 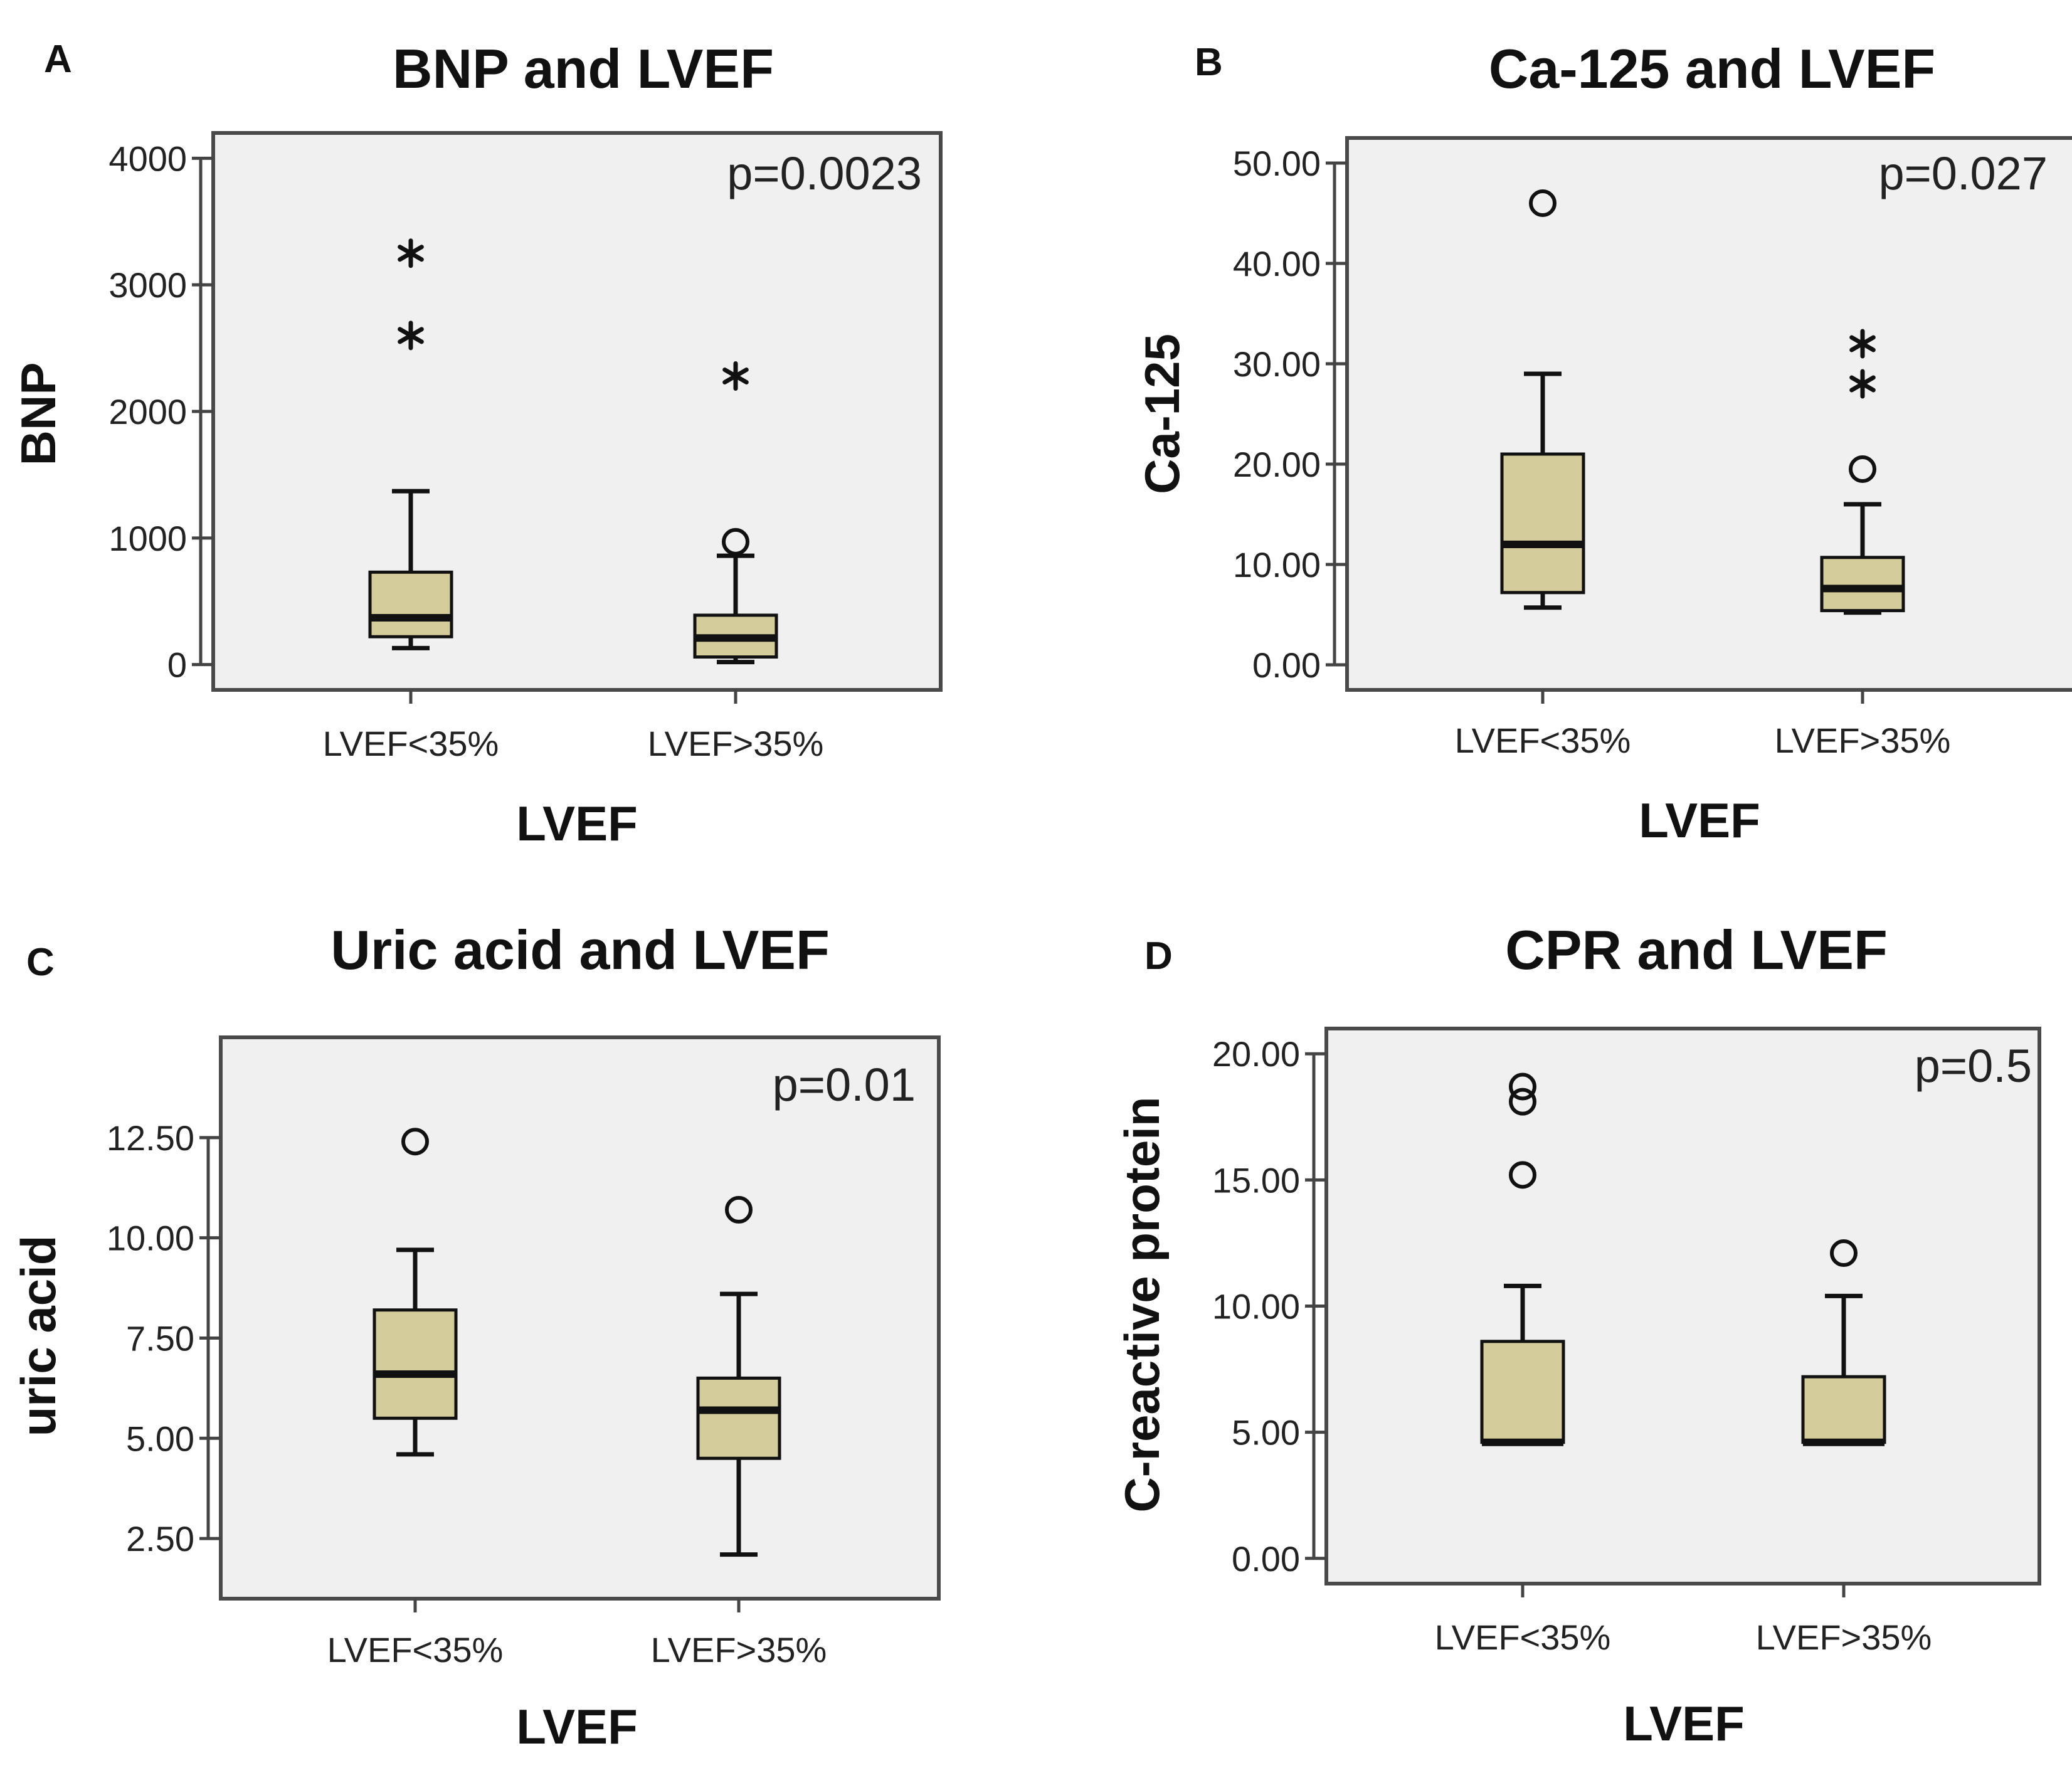 I want to click on panel-letter: A, so click(x=58, y=60).